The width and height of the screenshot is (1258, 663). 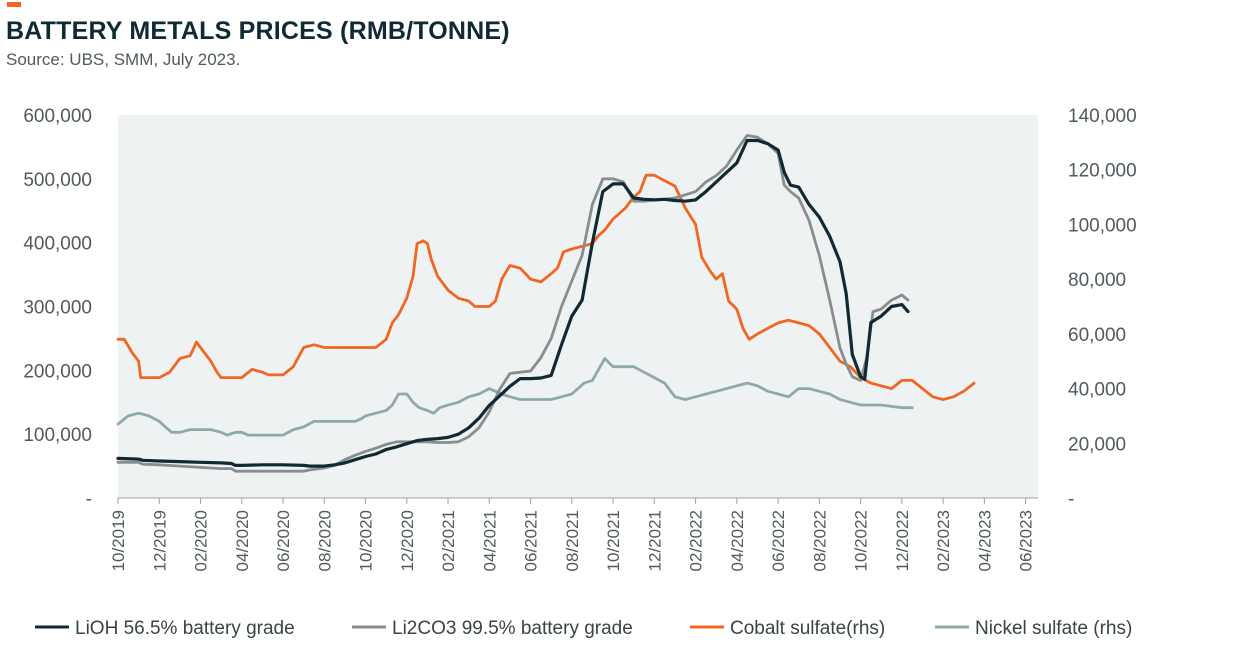 I want to click on y-left-tick-label: 200,000, so click(x=57, y=371).